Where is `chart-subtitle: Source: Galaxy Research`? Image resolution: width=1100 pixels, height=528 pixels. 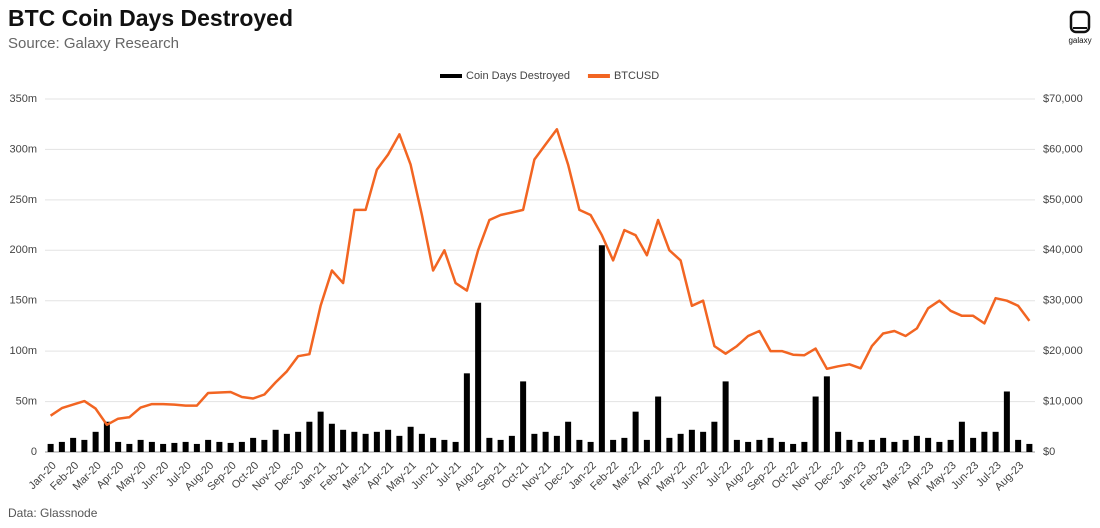 chart-subtitle: Source: Galaxy Research is located at coordinates (93, 43).